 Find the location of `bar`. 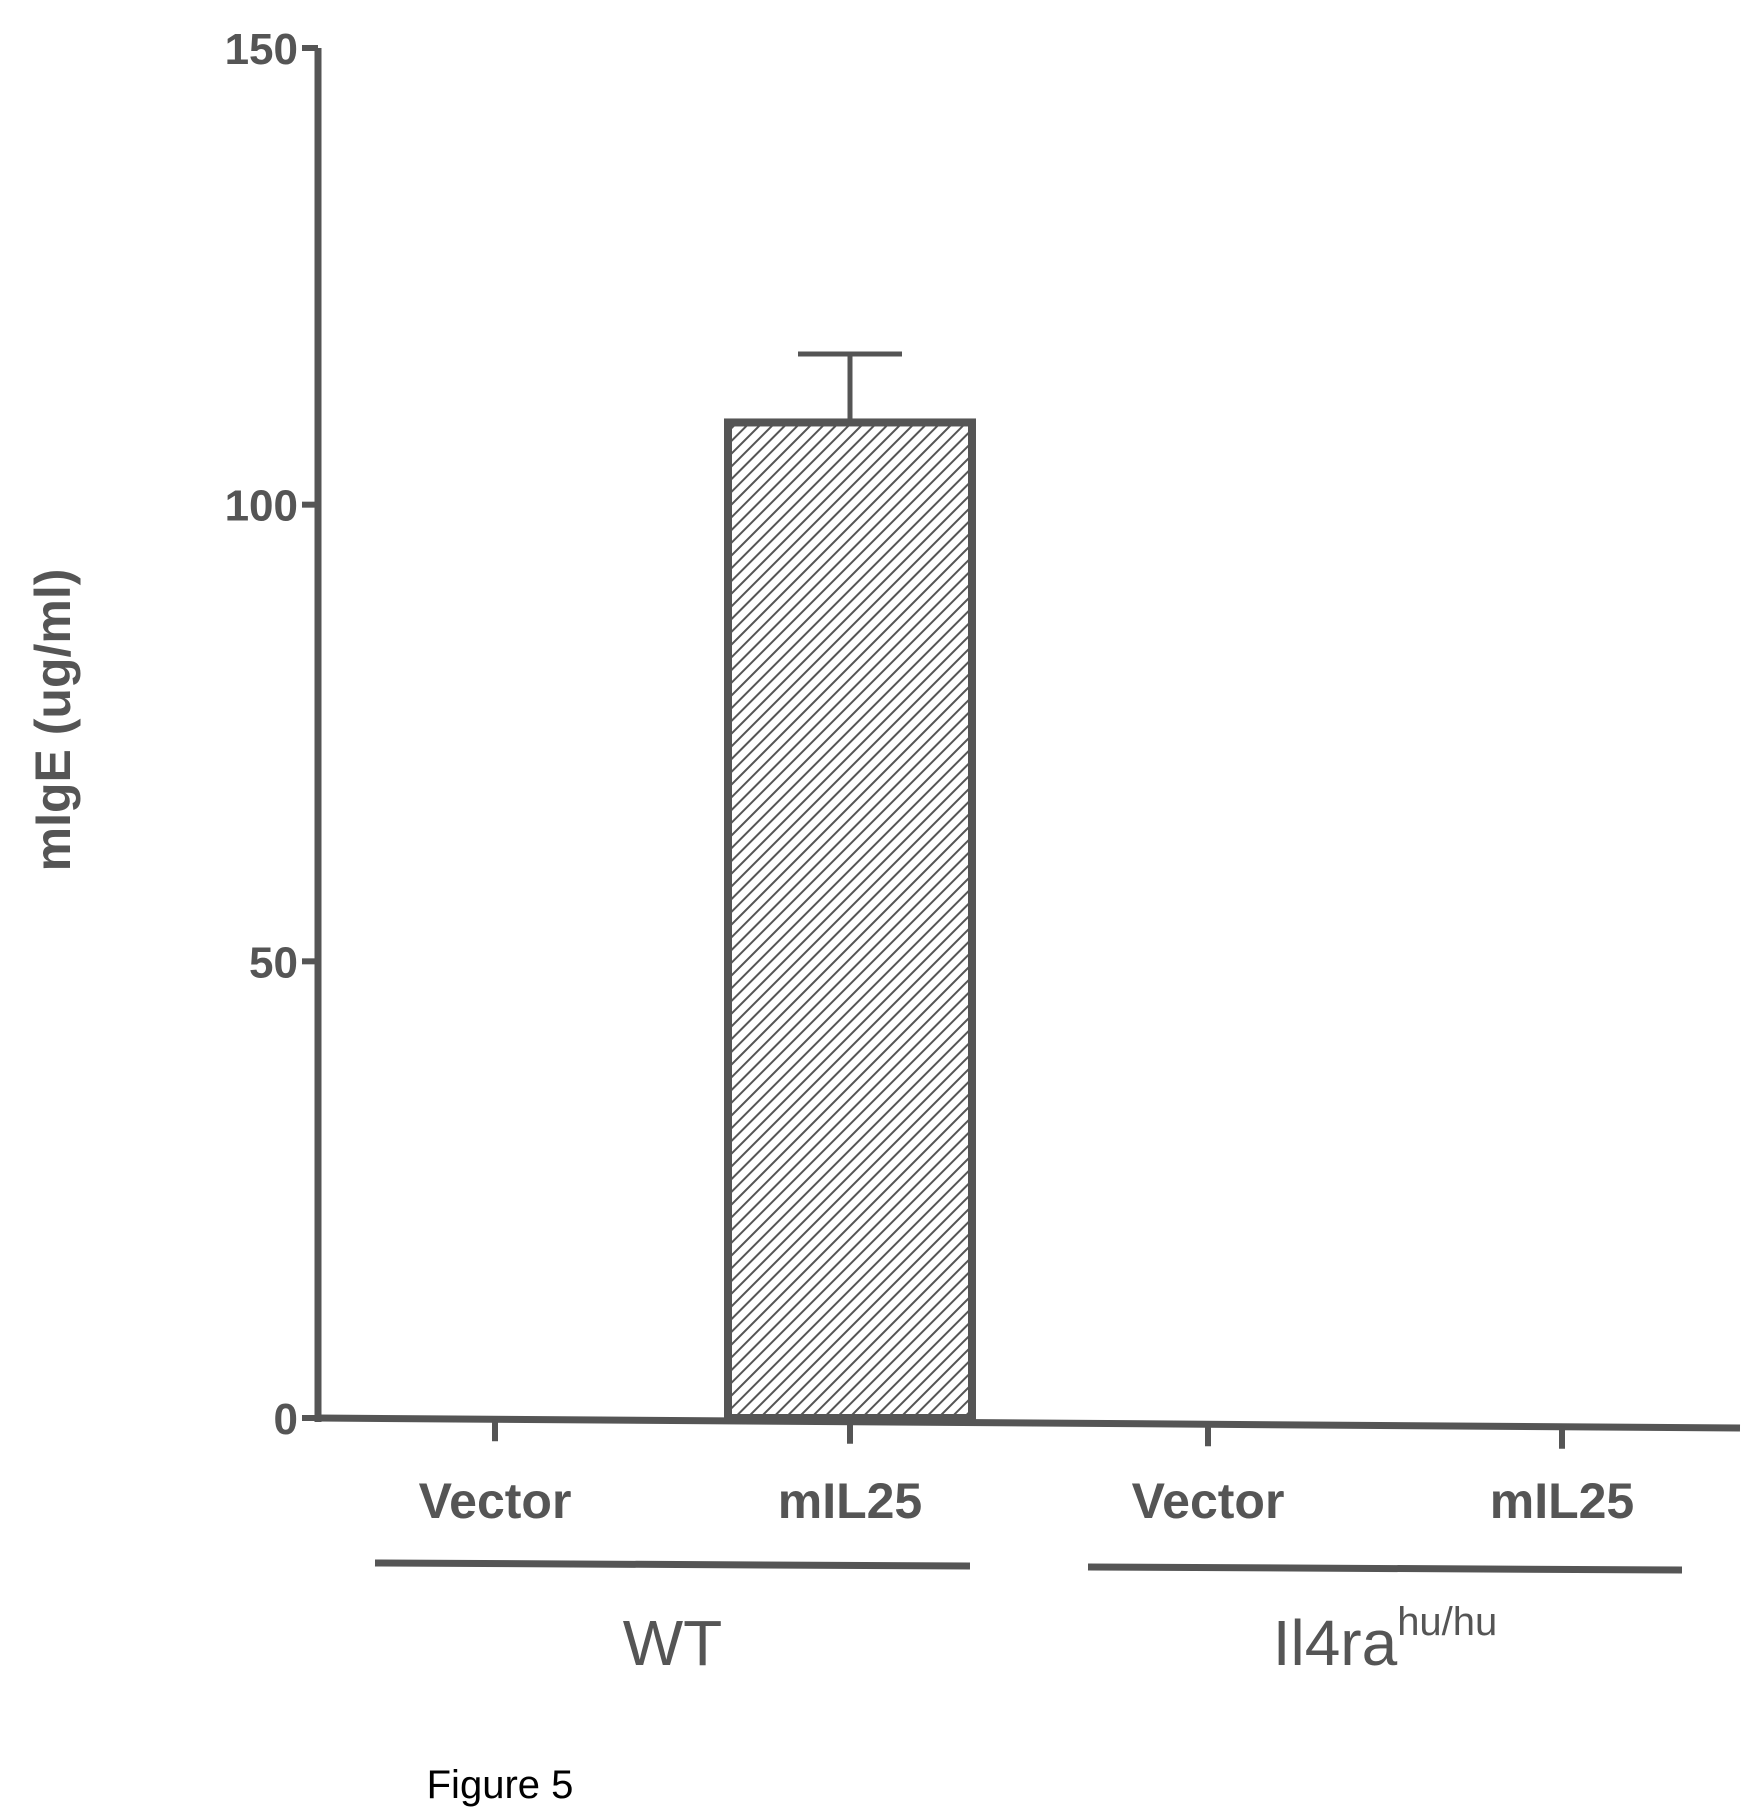

bar is located at coordinates (850, 920).